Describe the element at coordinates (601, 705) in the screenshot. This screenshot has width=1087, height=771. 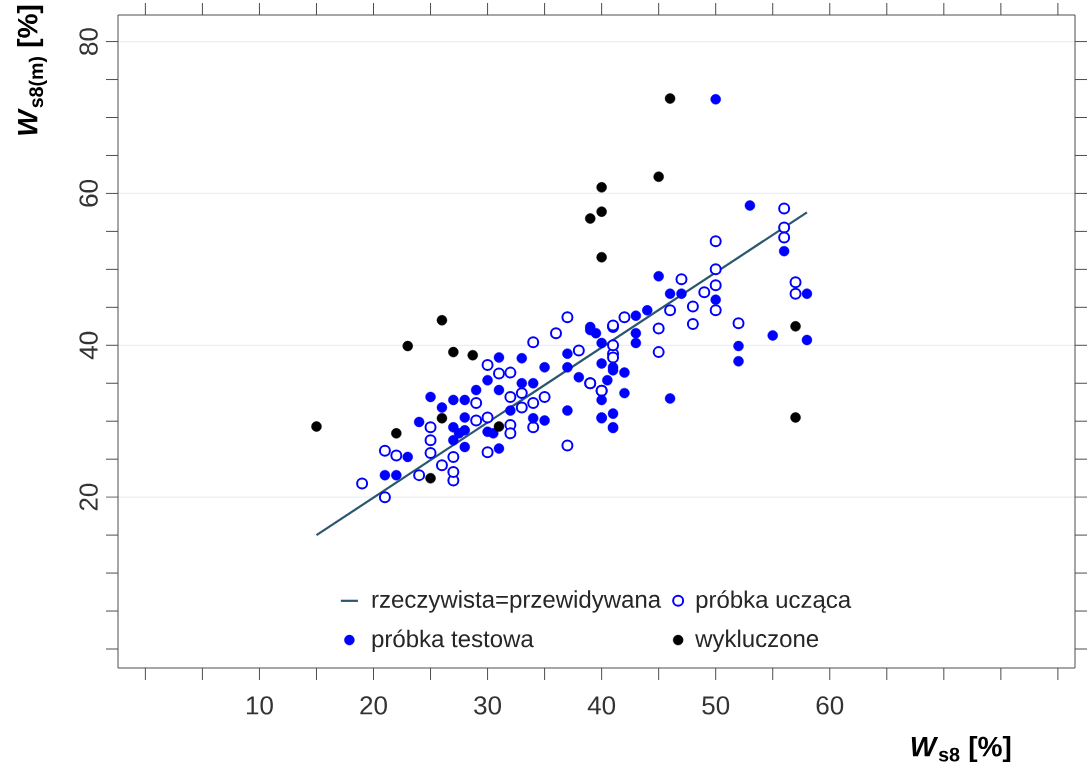
I see `x-tick-label: 40` at that location.